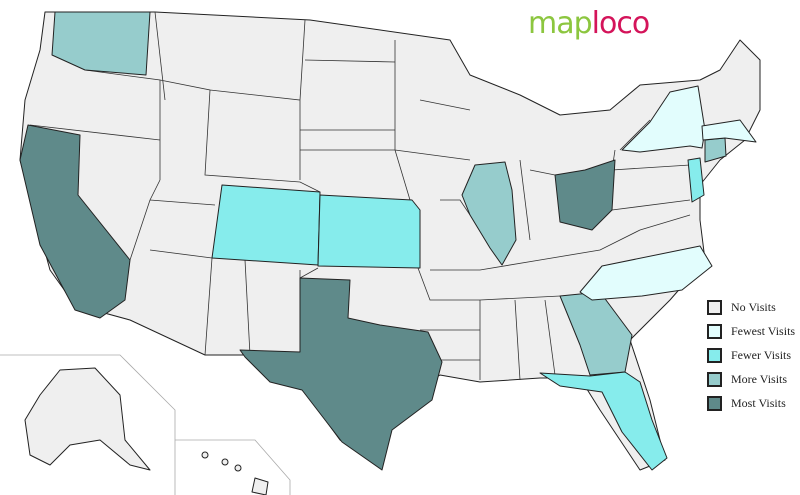 Image resolution: width=800 pixels, height=495 pixels. I want to click on state-new-jersey, so click(696, 180).